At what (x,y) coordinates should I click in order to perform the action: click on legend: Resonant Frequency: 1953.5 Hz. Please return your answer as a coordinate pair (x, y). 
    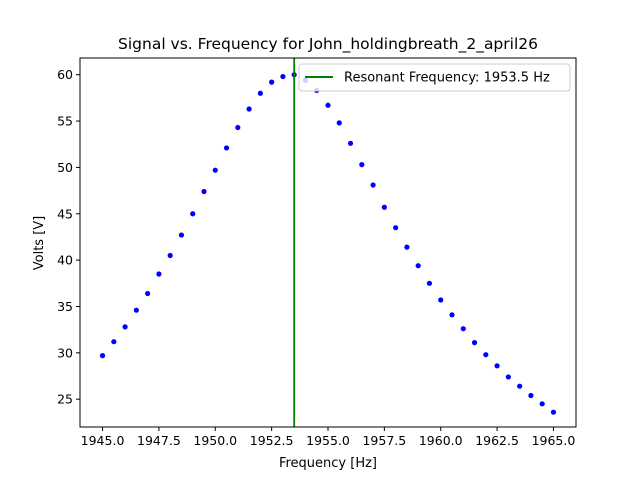
    Looking at the image, I should click on (434, 77).